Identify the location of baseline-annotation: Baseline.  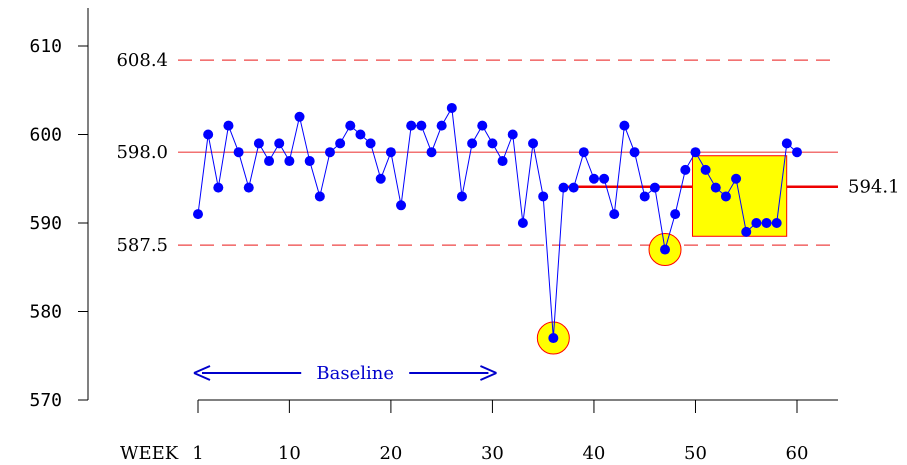
(345, 373).